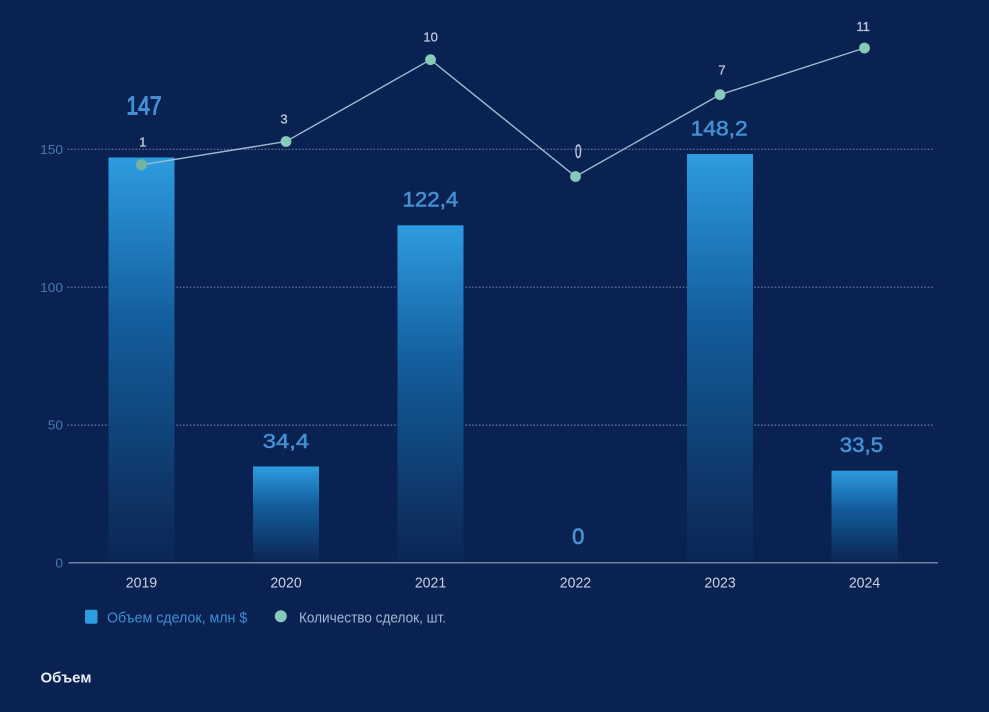 The height and width of the screenshot is (712, 989). I want to click on svg-text: 2023, so click(719, 583).